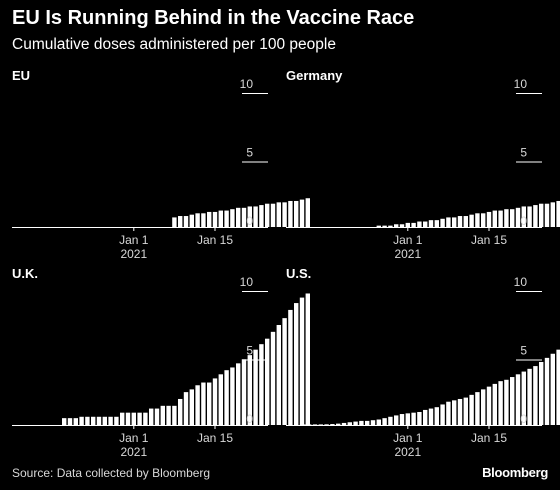 This screenshot has width=560, height=490. What do you see at coordinates (25, 273) in the screenshot?
I see `panel-title-uk: U.K.` at bounding box center [25, 273].